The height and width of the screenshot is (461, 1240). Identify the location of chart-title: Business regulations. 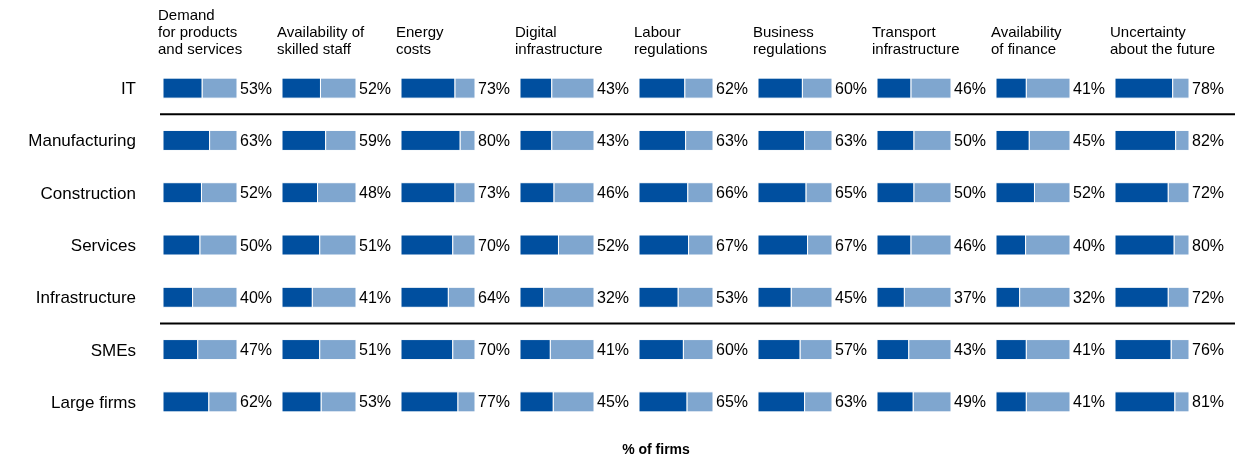
(790, 40).